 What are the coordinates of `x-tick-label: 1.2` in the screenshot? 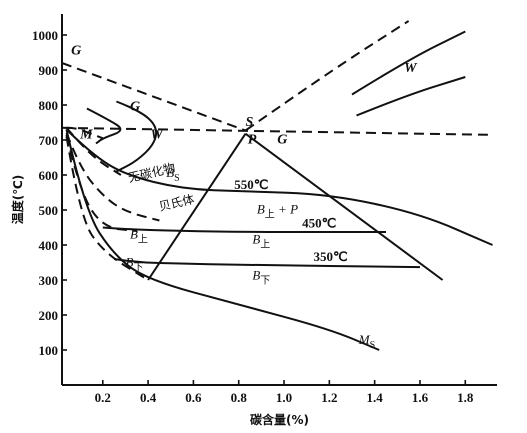 It's located at (329, 397).